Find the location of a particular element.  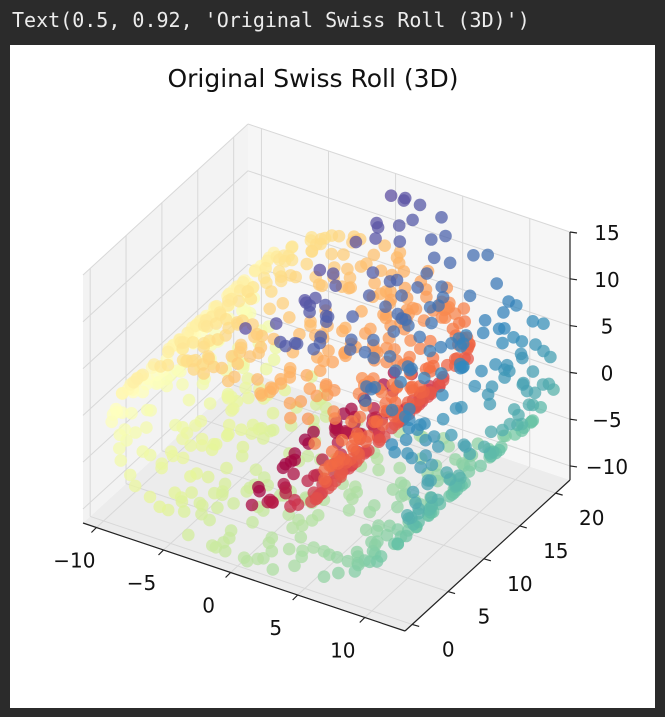

x-tick-label: −5 is located at coordinates (141, 583).